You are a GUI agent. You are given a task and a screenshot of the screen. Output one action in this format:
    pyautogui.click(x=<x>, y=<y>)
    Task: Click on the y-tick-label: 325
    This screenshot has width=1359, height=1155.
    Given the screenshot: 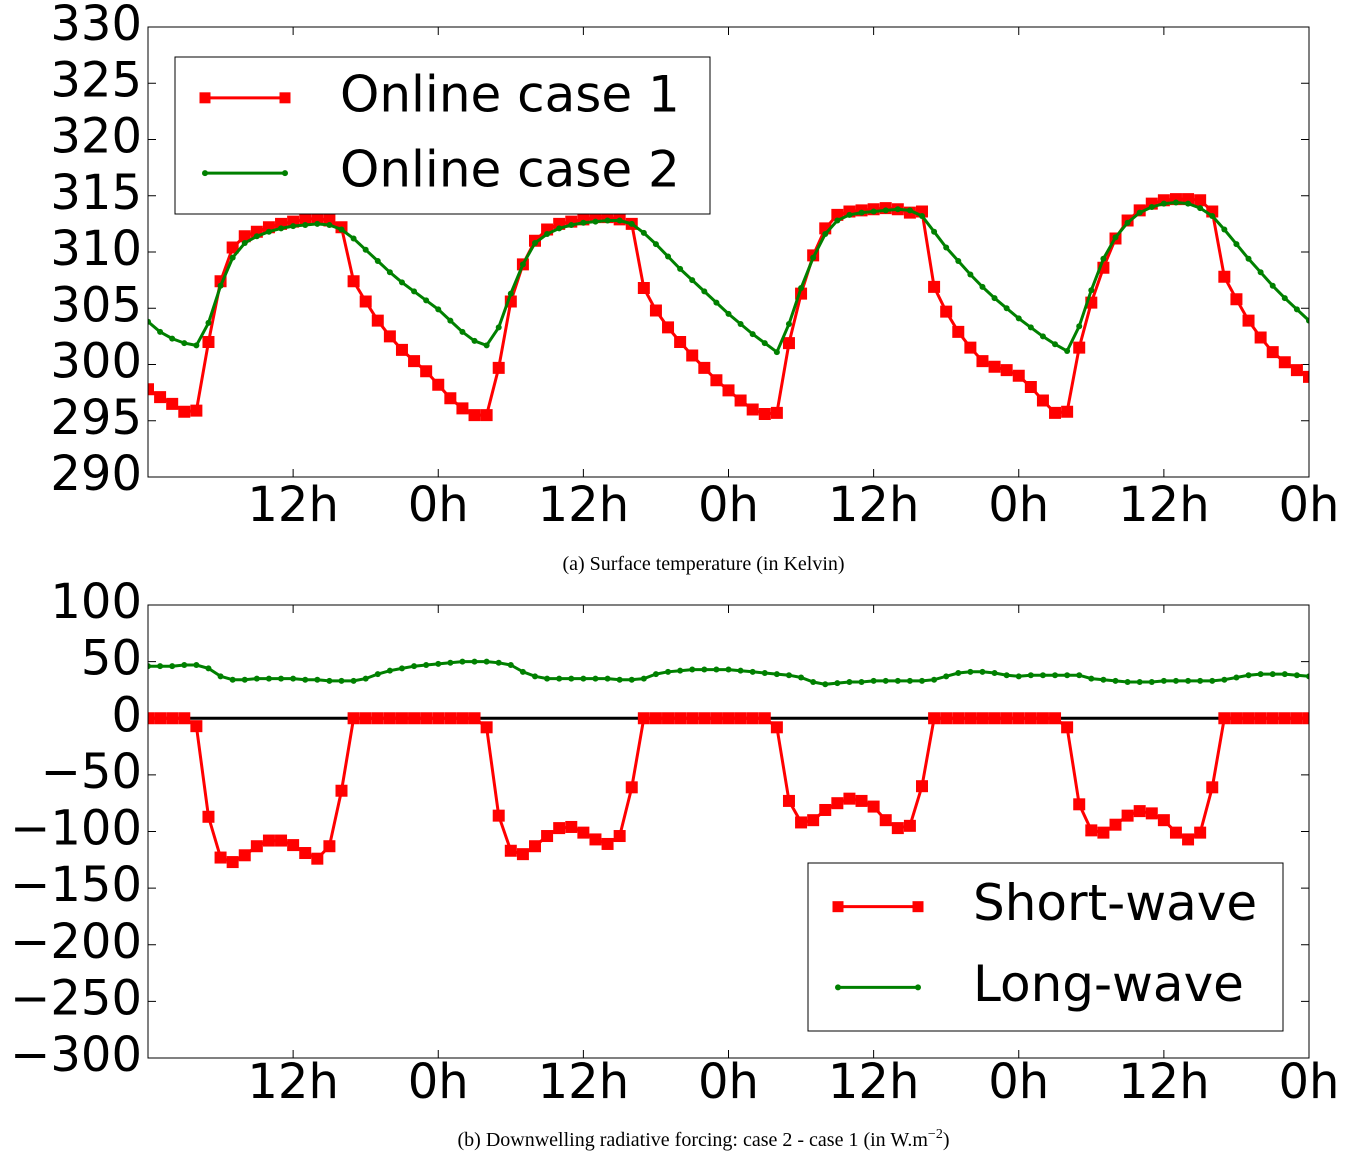 What is the action you would take?
    pyautogui.click(x=96, y=80)
    